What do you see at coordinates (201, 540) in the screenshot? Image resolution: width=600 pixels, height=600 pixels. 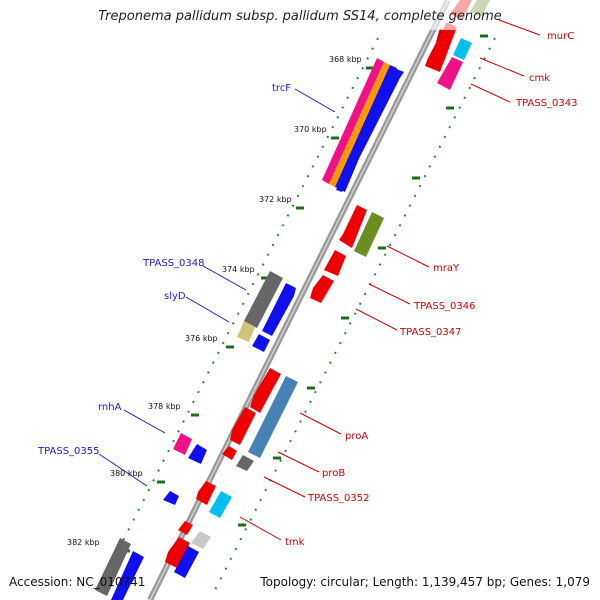 I see `gene-lightgray` at bounding box center [201, 540].